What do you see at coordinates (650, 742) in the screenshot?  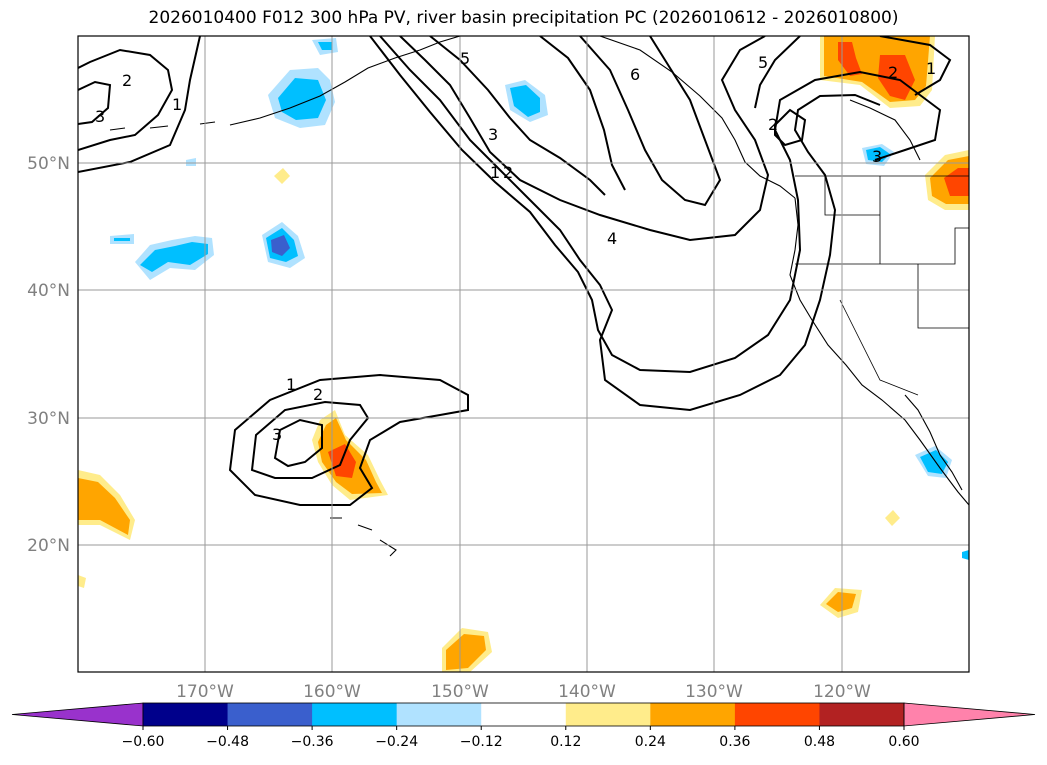 I see `colorbar-tick-label: 0.24` at bounding box center [650, 742].